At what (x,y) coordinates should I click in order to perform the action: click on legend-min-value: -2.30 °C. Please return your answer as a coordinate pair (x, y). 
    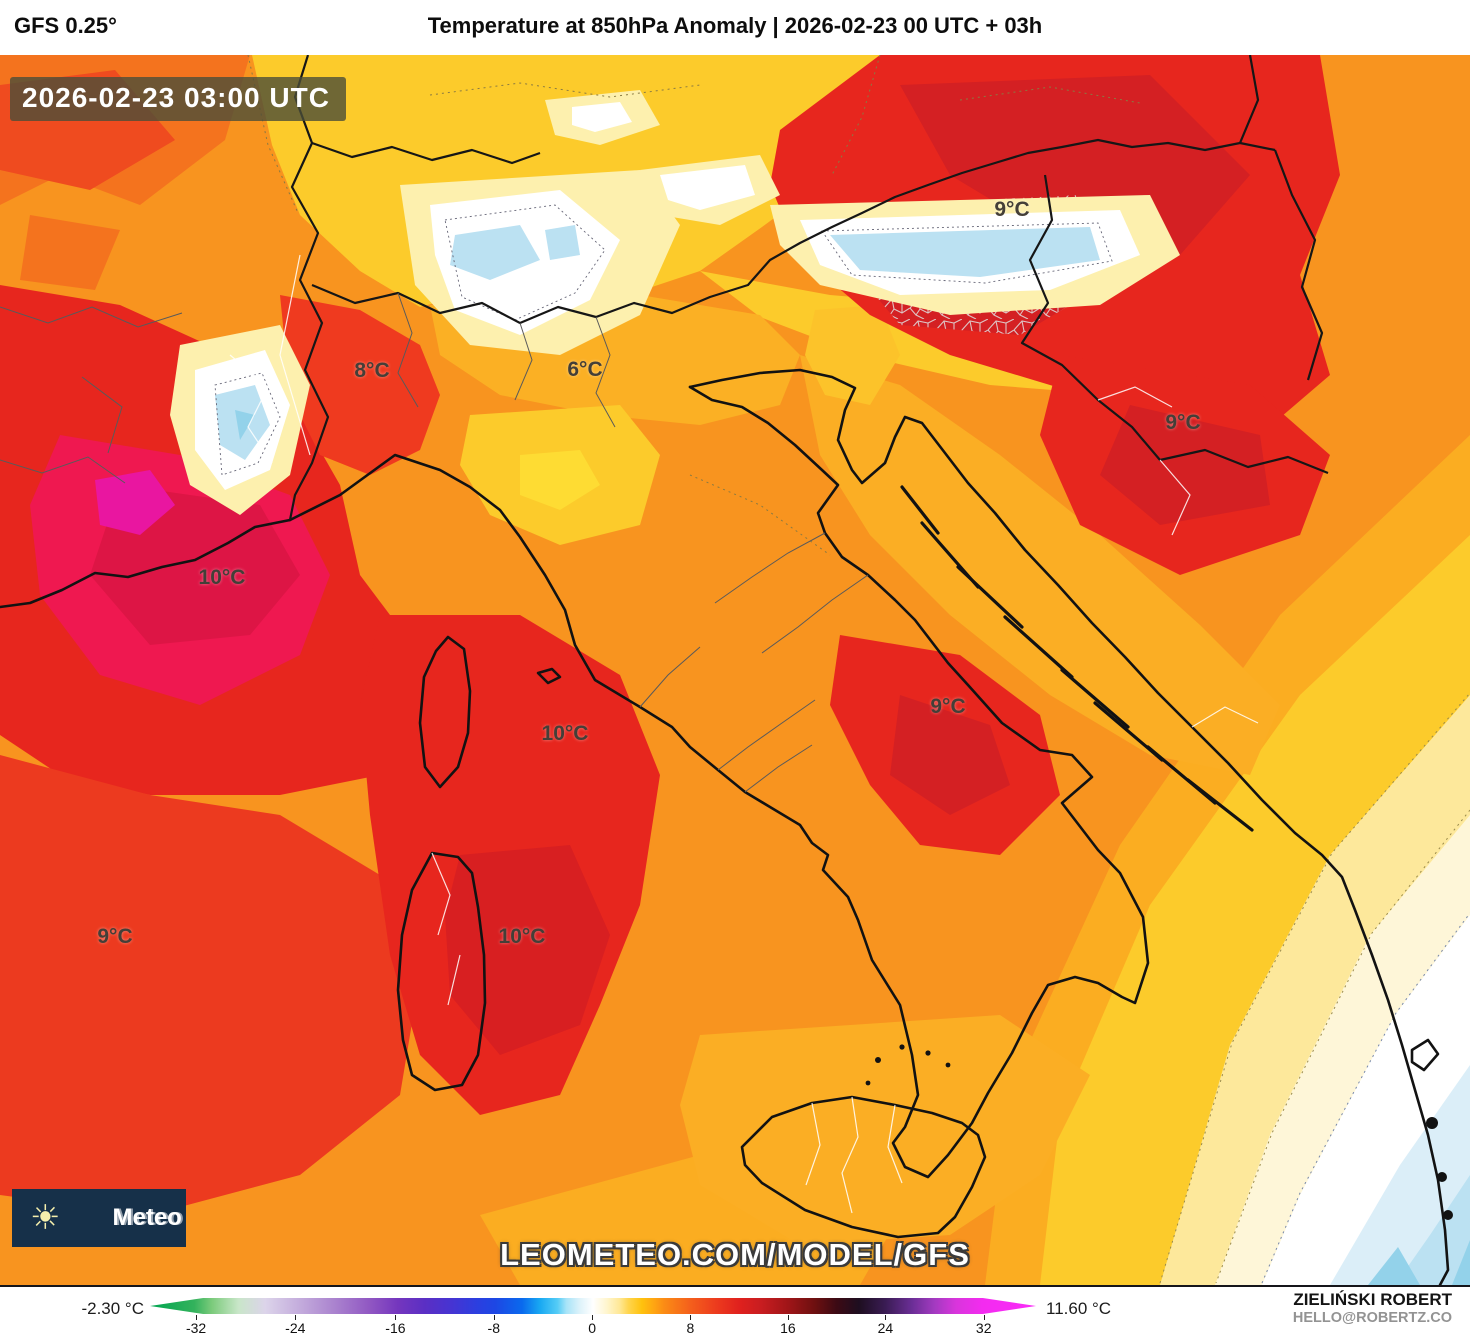
    Looking at the image, I should click on (112, 1308).